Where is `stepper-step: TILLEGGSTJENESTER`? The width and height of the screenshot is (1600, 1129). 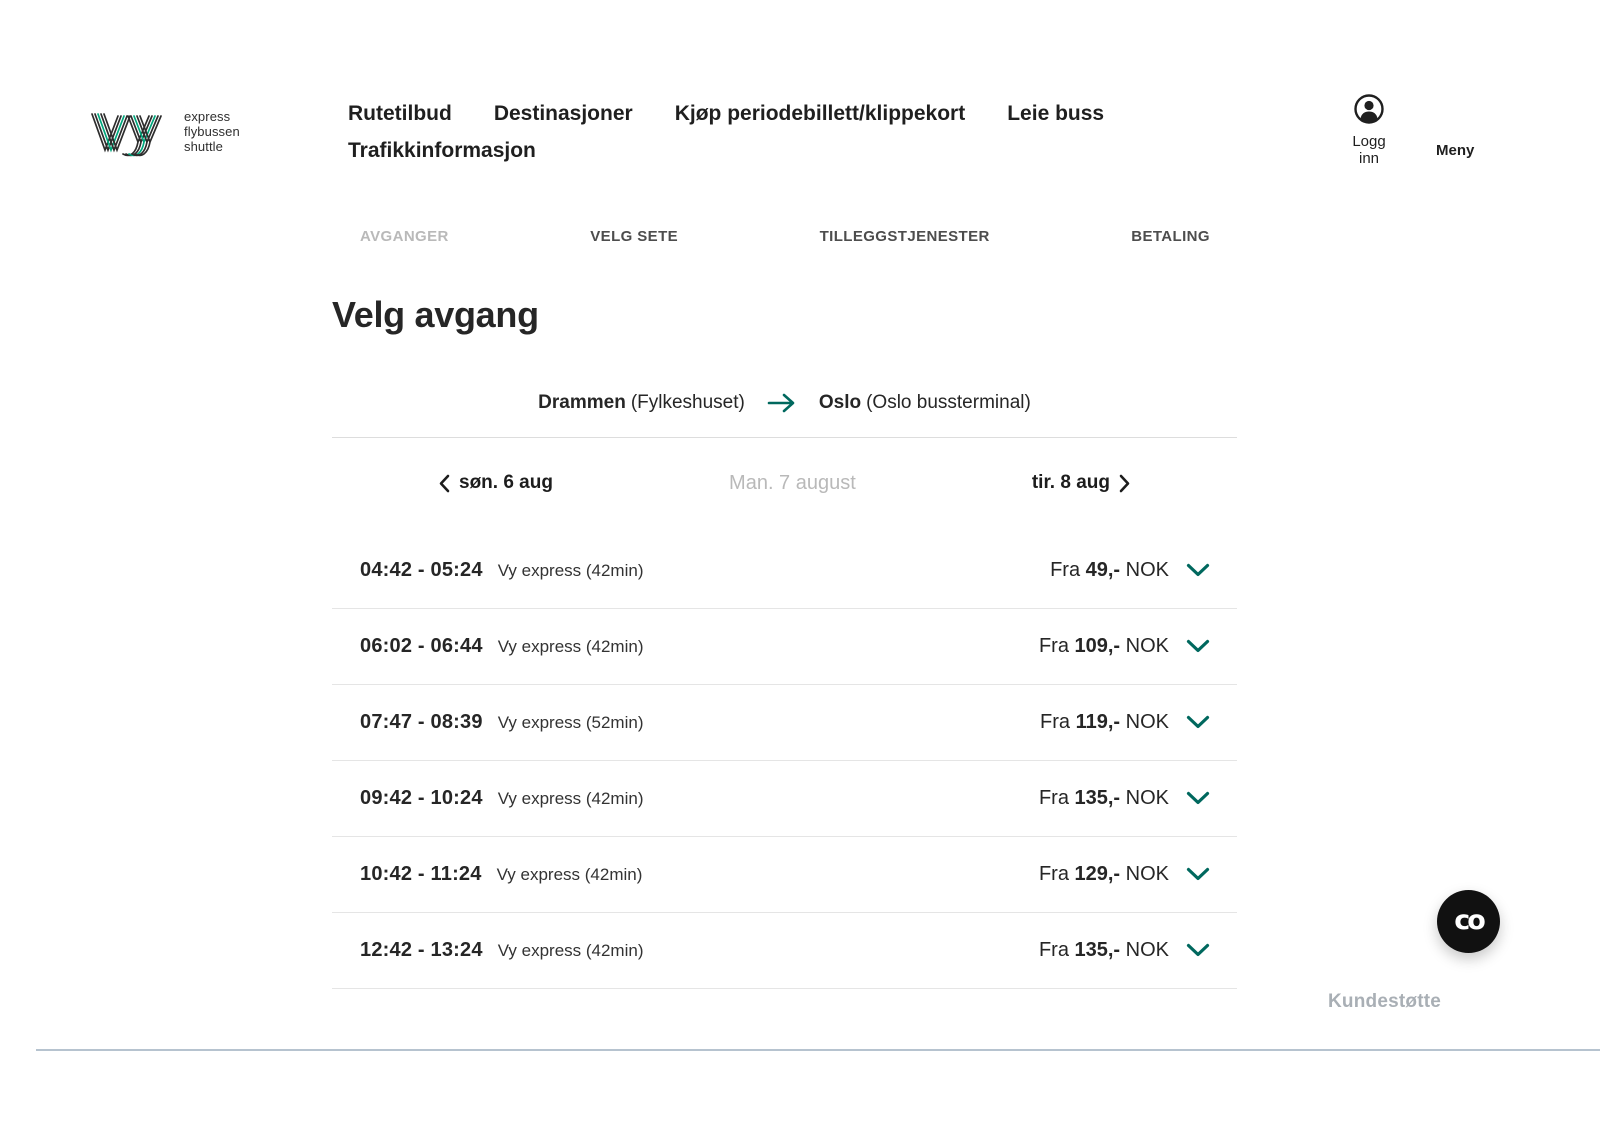
stepper-step: TILLEGGSTJENESTER is located at coordinates (904, 236).